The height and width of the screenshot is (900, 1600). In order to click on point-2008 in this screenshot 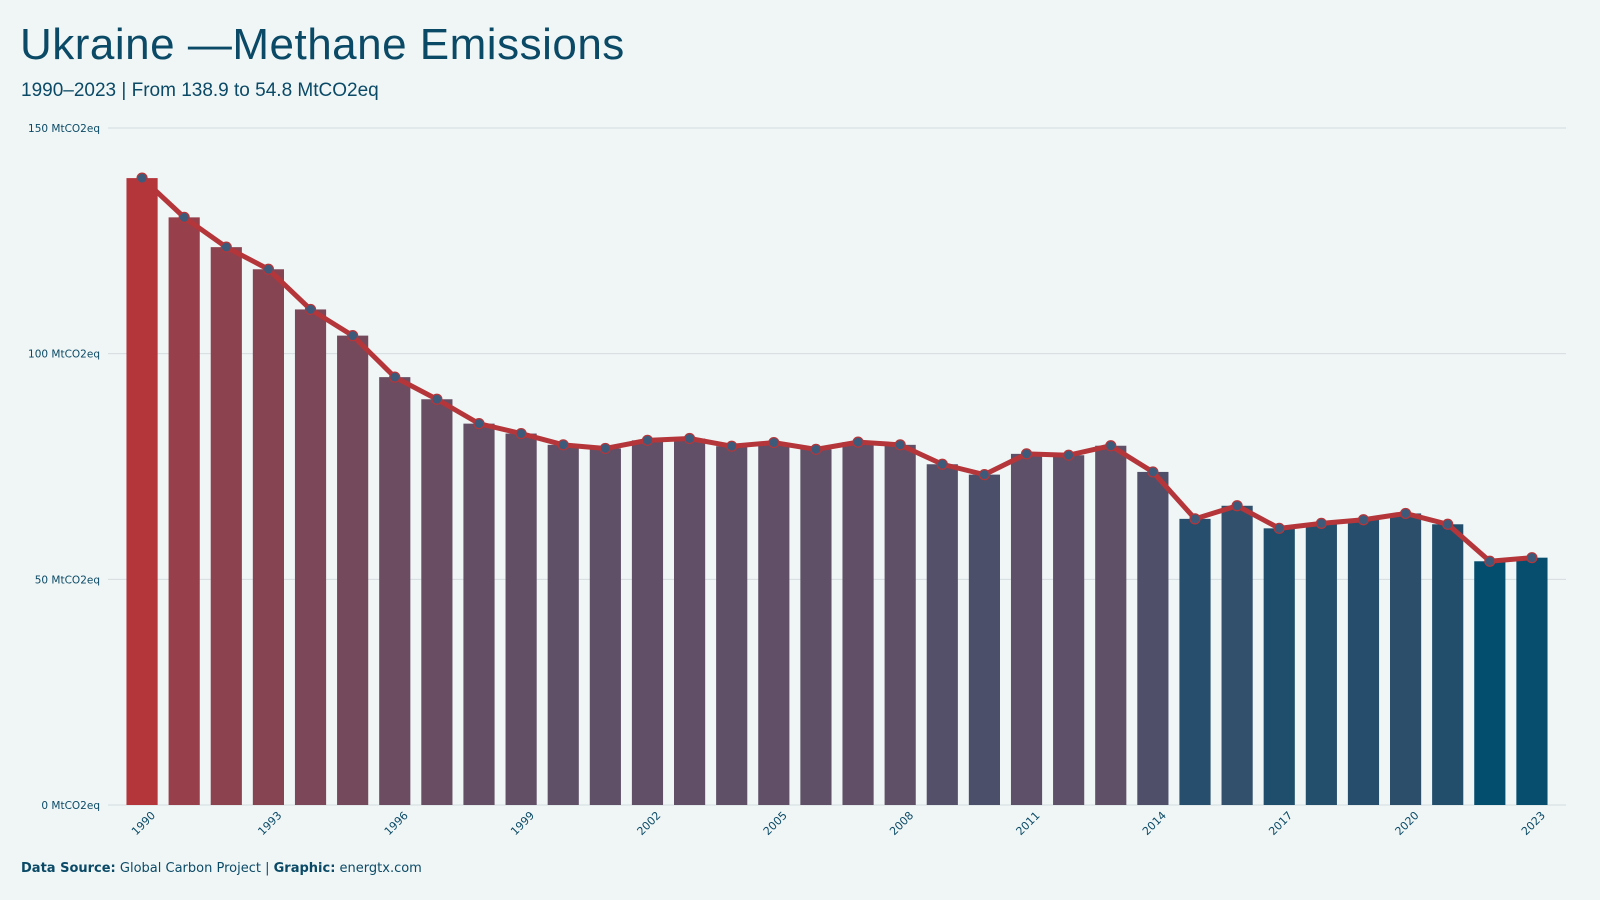, I will do `click(900, 445)`.